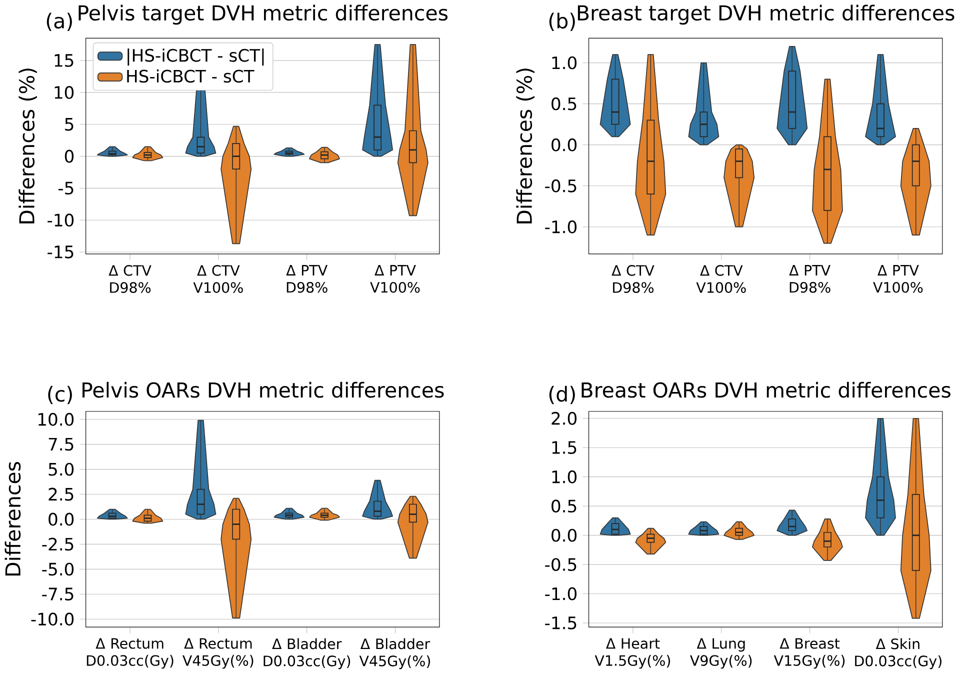 The image size is (960, 674). What do you see at coordinates (766, 390) in the screenshot?
I see `chart-title: Breast OARs DVH metric differences` at bounding box center [766, 390].